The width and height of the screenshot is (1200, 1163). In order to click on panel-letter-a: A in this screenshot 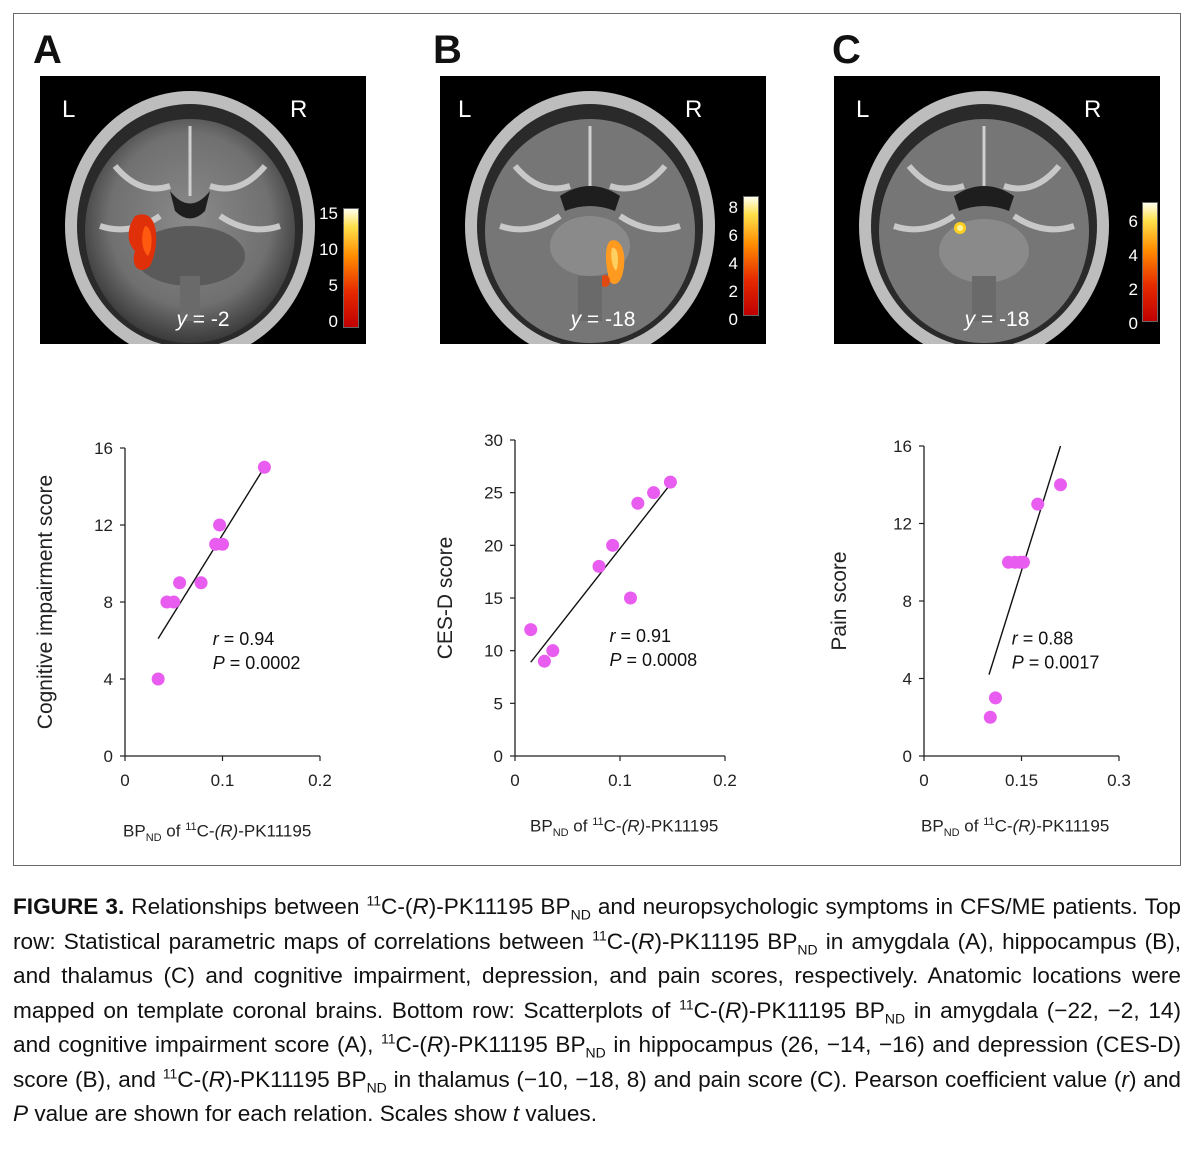, I will do `click(47, 50)`.